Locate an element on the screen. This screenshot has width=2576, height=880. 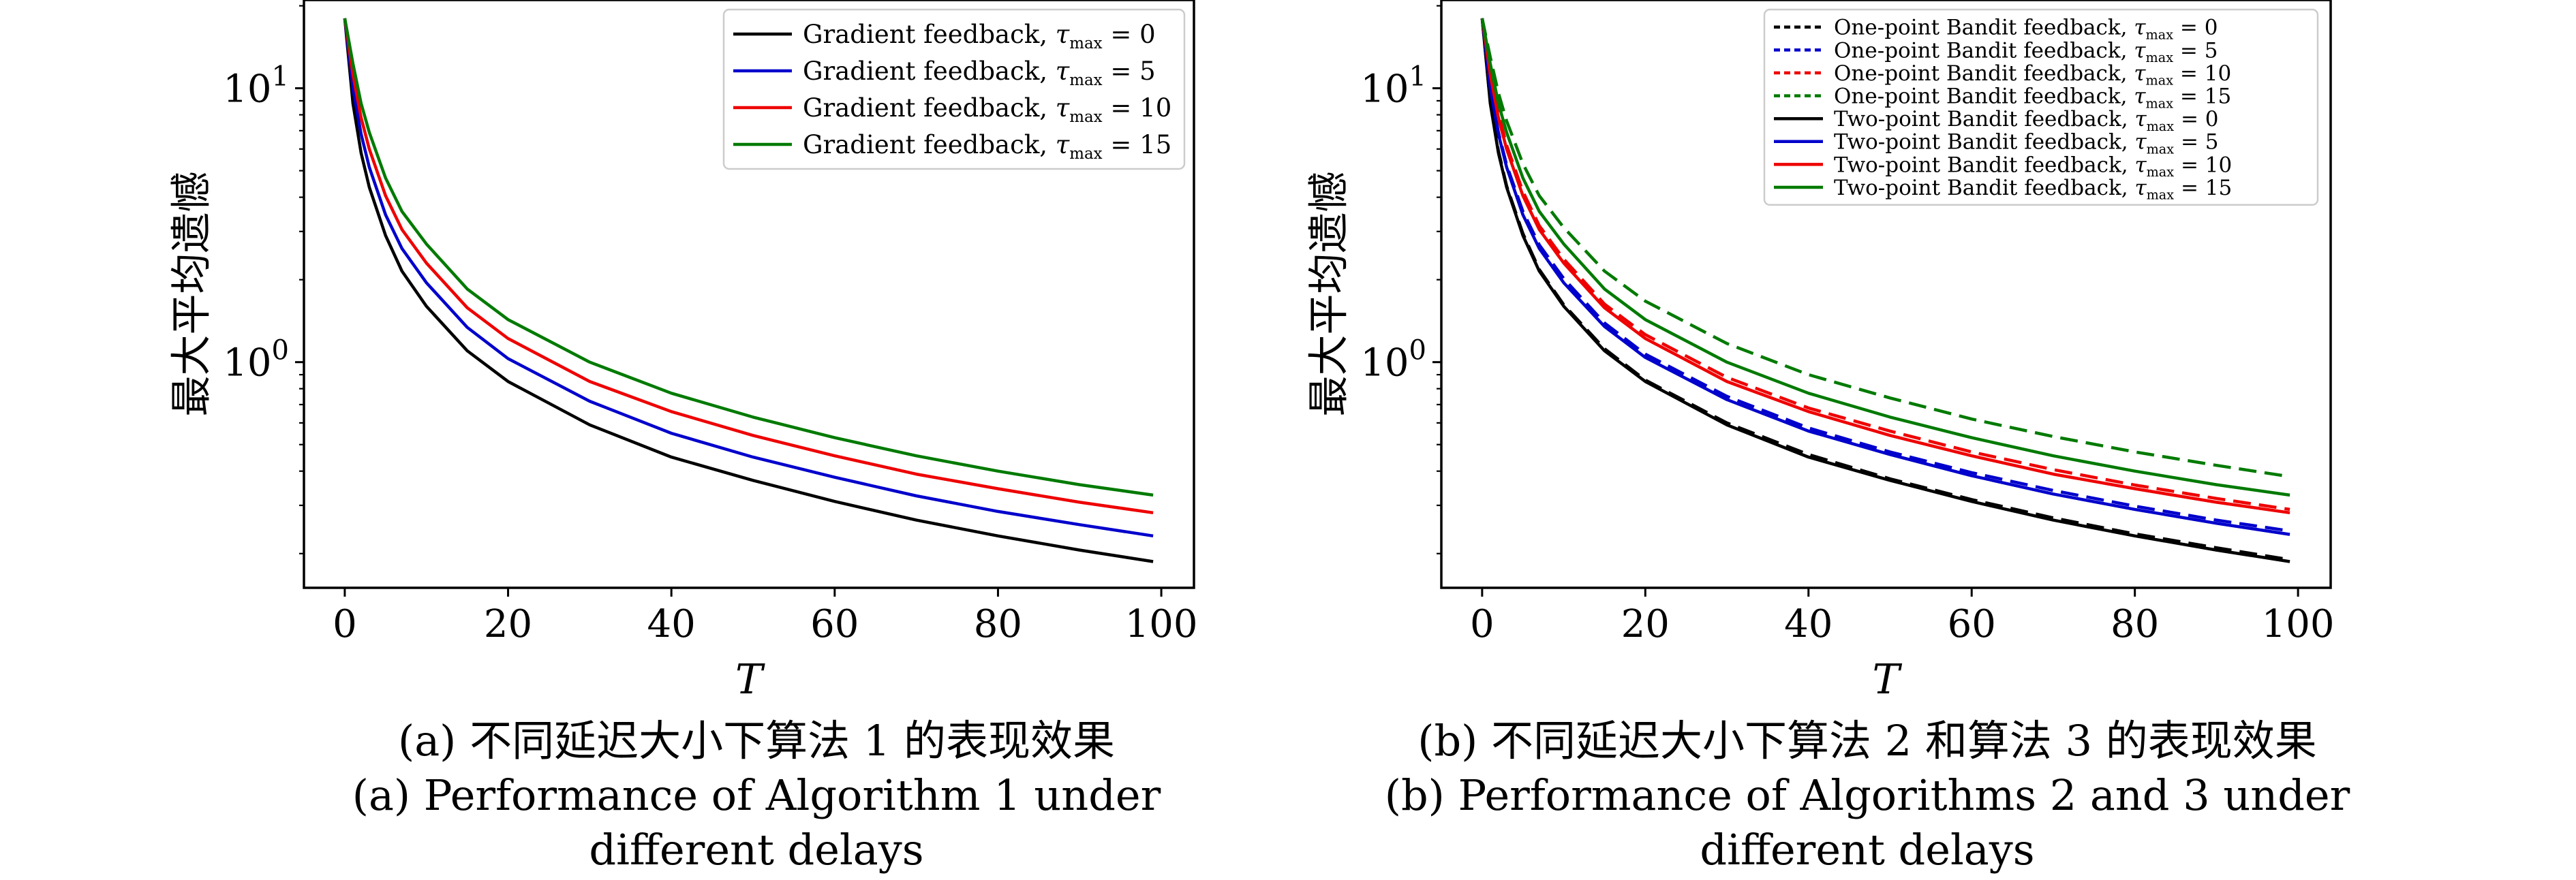
legend-entry: Two-point Bandit feedback, τmax = 15 is located at coordinates (2033, 189).